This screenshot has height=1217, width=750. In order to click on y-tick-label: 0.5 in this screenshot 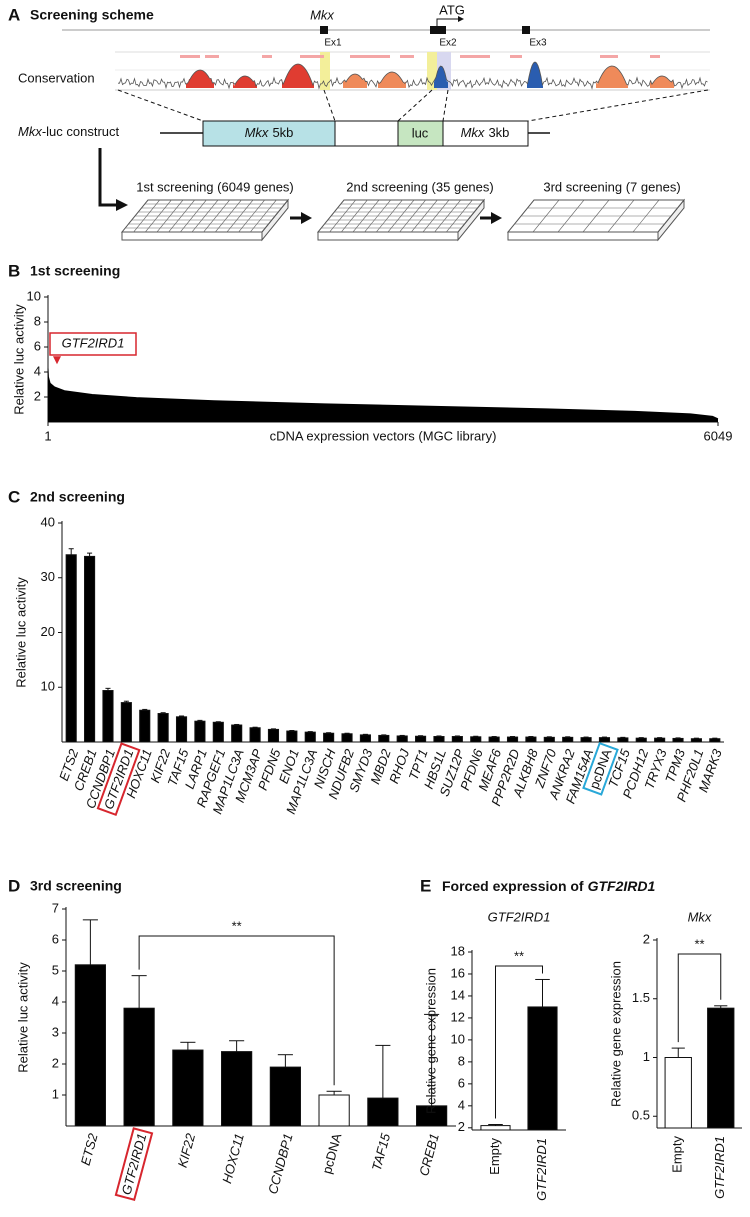, I will do `click(641, 1115)`.